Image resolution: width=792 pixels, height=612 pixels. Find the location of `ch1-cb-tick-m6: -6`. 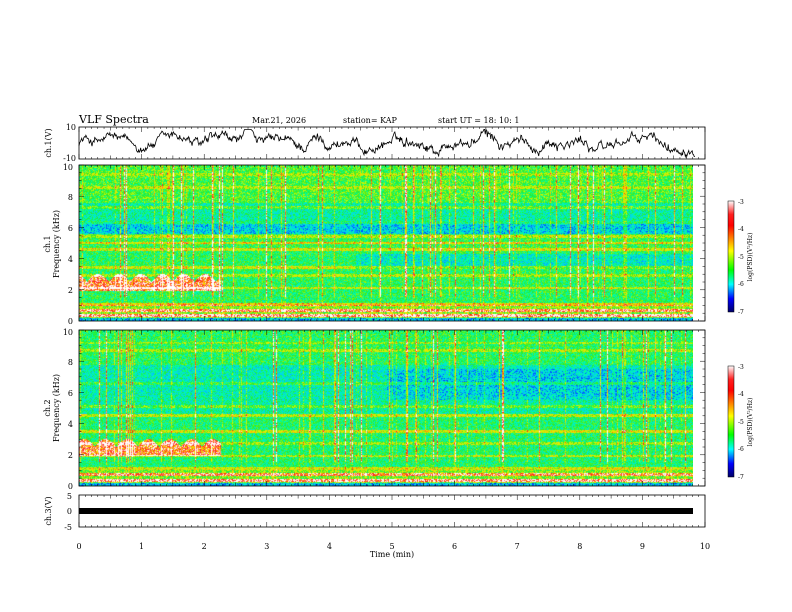

ch1-cb-tick-m6: -6 is located at coordinates (741, 284).